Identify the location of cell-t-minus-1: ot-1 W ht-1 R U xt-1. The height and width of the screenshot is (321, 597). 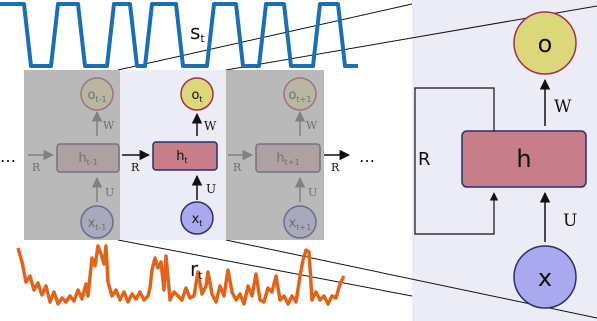
(74, 158).